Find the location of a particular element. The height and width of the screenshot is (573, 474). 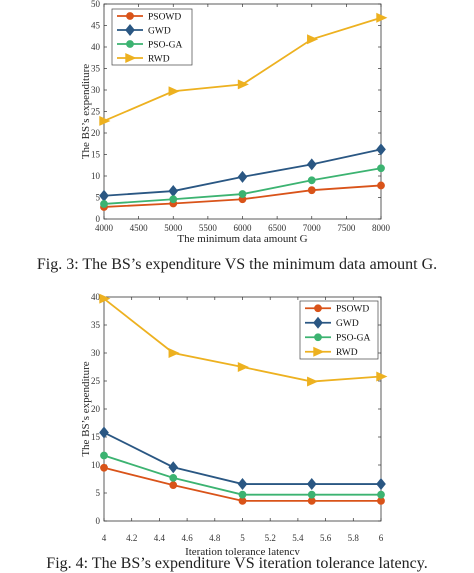

series-line is located at coordinates (242, 458).